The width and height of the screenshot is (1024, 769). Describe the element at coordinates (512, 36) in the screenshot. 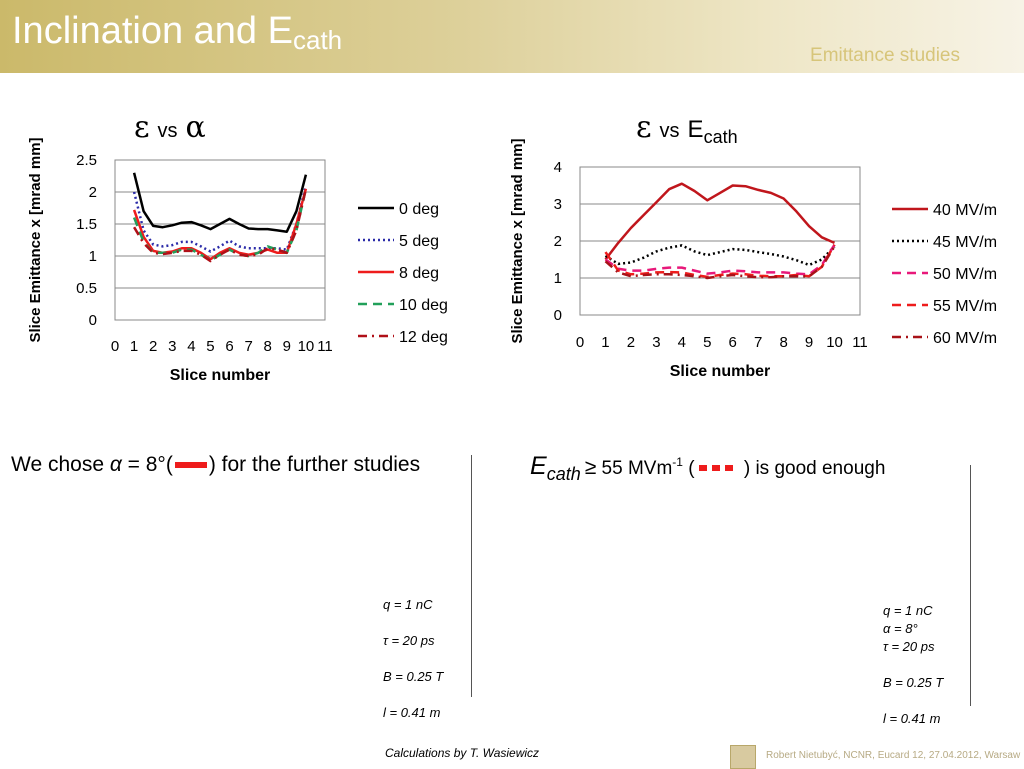

I see `header-bar: Inclination and Ecath Emittance studies` at that location.